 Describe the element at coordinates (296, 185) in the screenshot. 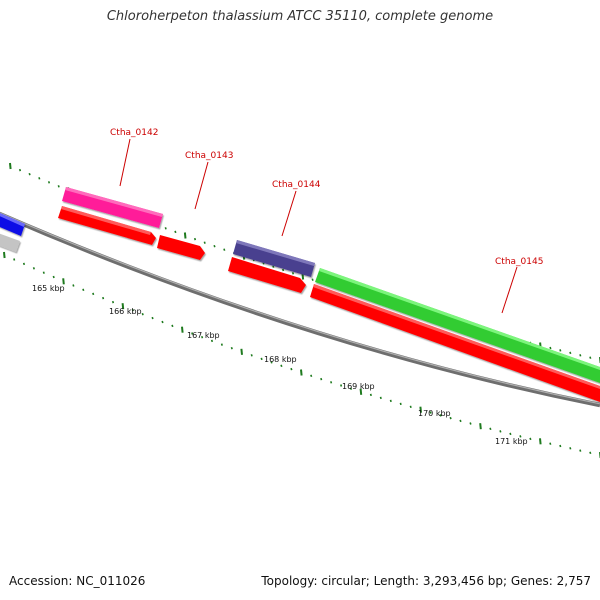

I see `gene-label-ctha-0144: Ctha_0144` at that location.